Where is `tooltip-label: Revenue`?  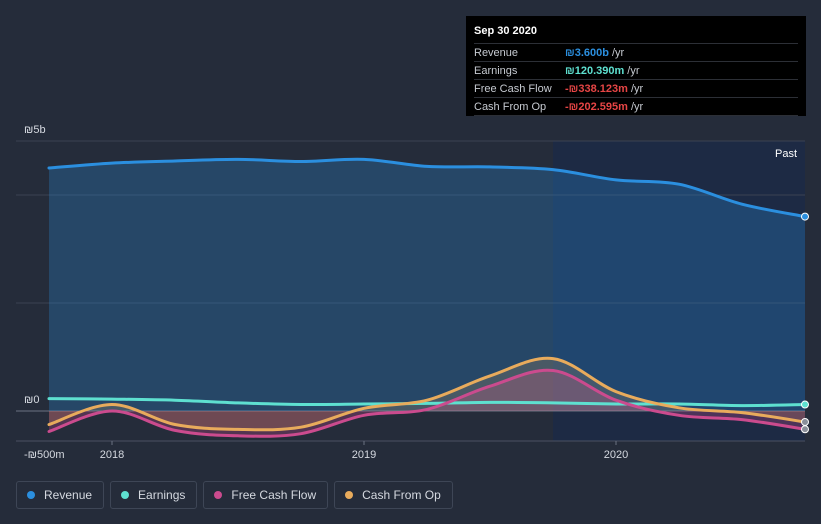 tooltip-label: Revenue is located at coordinates (496, 52).